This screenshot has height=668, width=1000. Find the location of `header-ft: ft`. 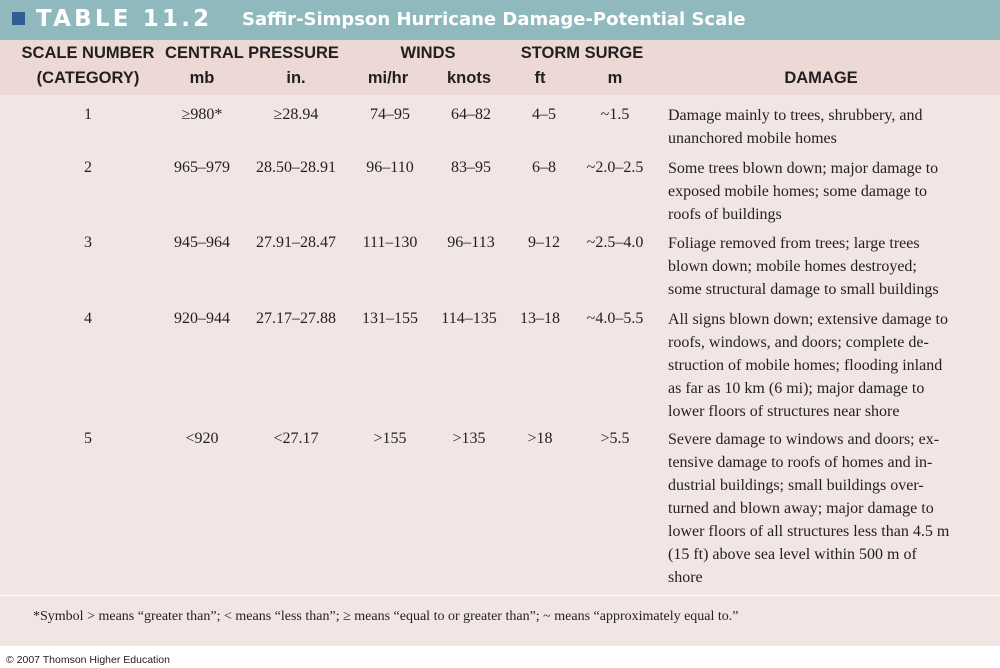

header-ft: ft is located at coordinates (540, 78).